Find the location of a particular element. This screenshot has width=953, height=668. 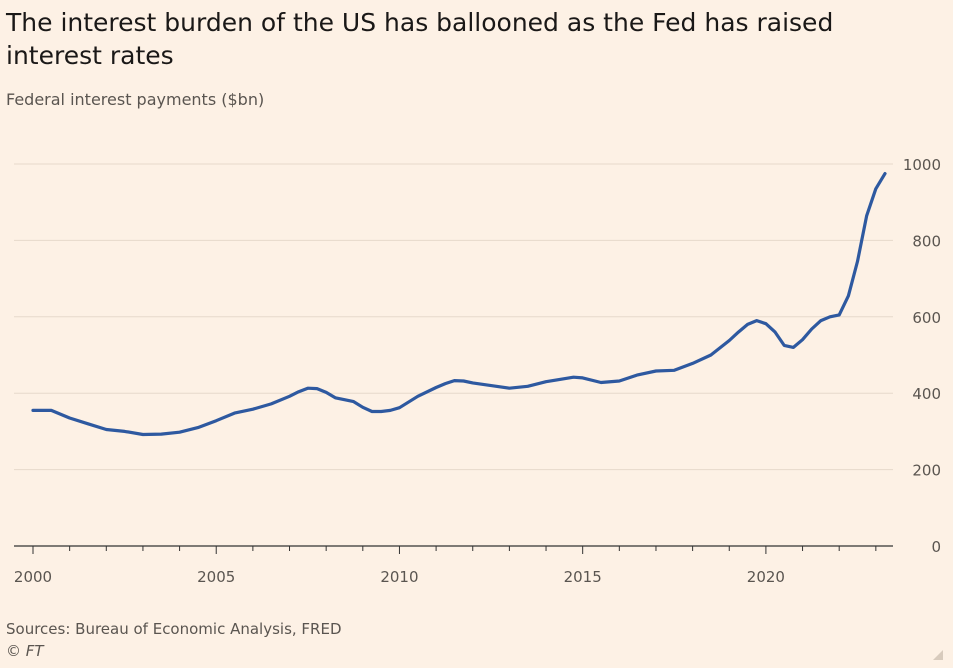

data-point-2022.75 is located at coordinates (866, 215).